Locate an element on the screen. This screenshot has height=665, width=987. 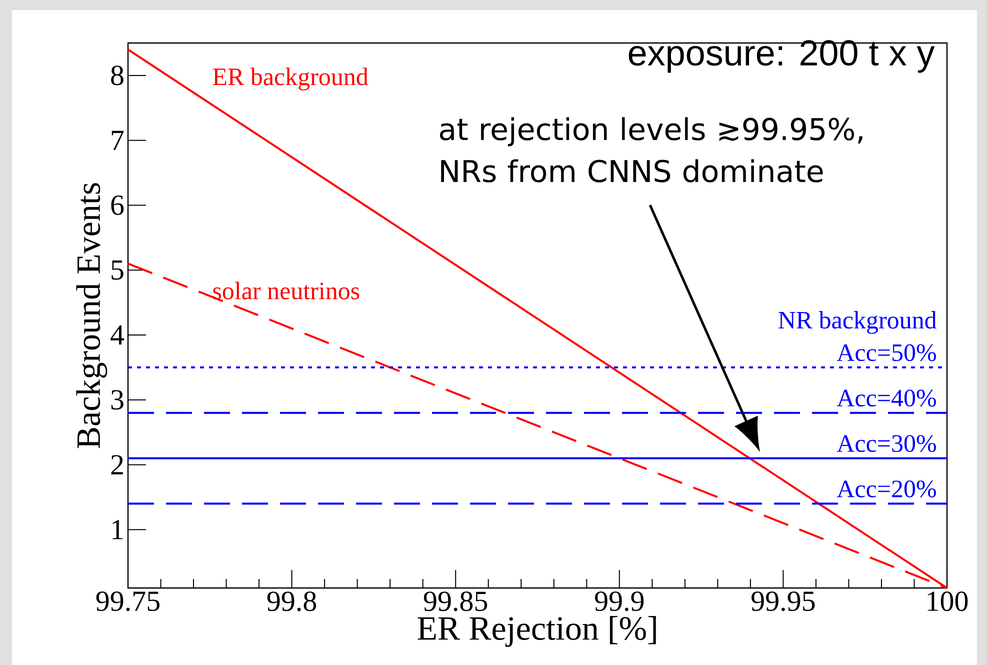
x-tick-label: 99.9 is located at coordinates (619, 602).